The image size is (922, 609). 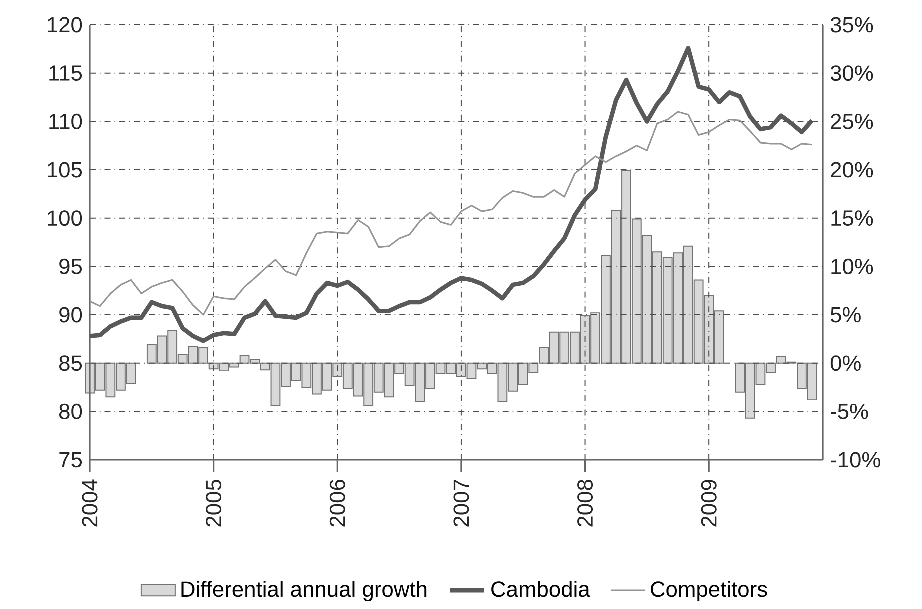 I want to click on x-tick-label: 2004, so click(x=90, y=503).